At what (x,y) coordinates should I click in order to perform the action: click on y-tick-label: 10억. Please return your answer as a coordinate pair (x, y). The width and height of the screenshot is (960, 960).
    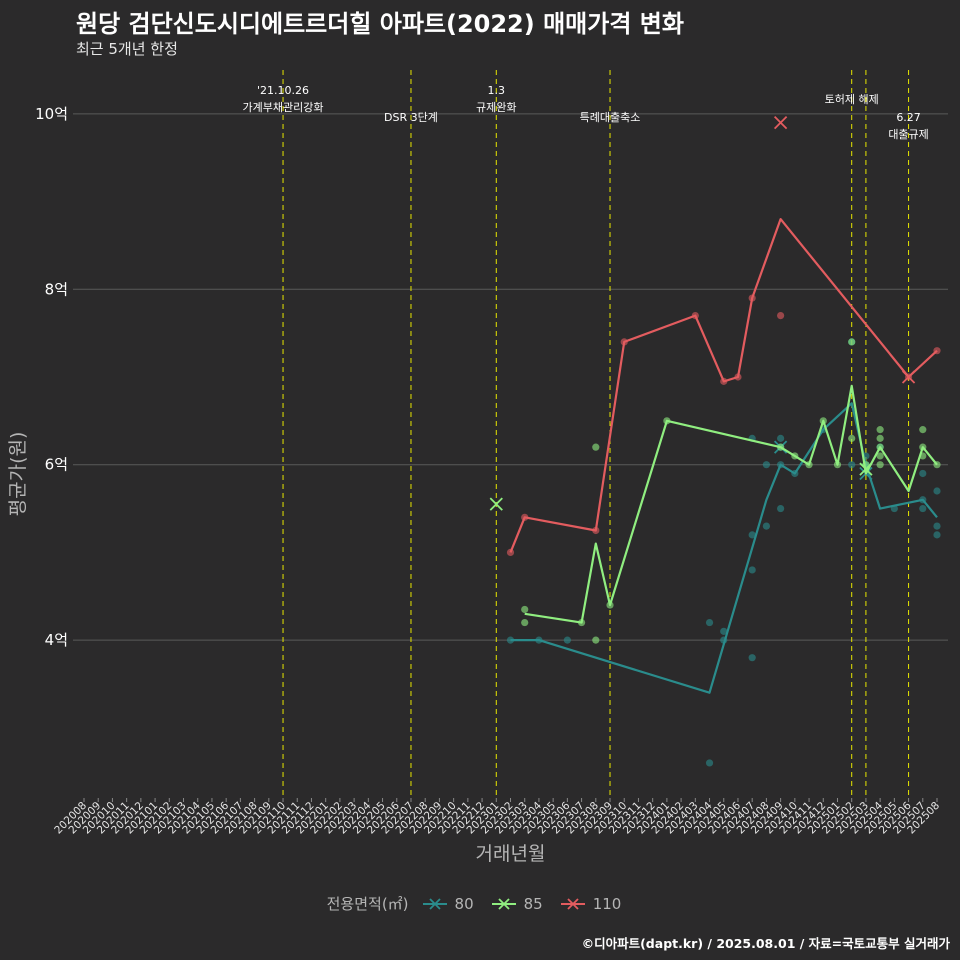
    Looking at the image, I should click on (51, 114).